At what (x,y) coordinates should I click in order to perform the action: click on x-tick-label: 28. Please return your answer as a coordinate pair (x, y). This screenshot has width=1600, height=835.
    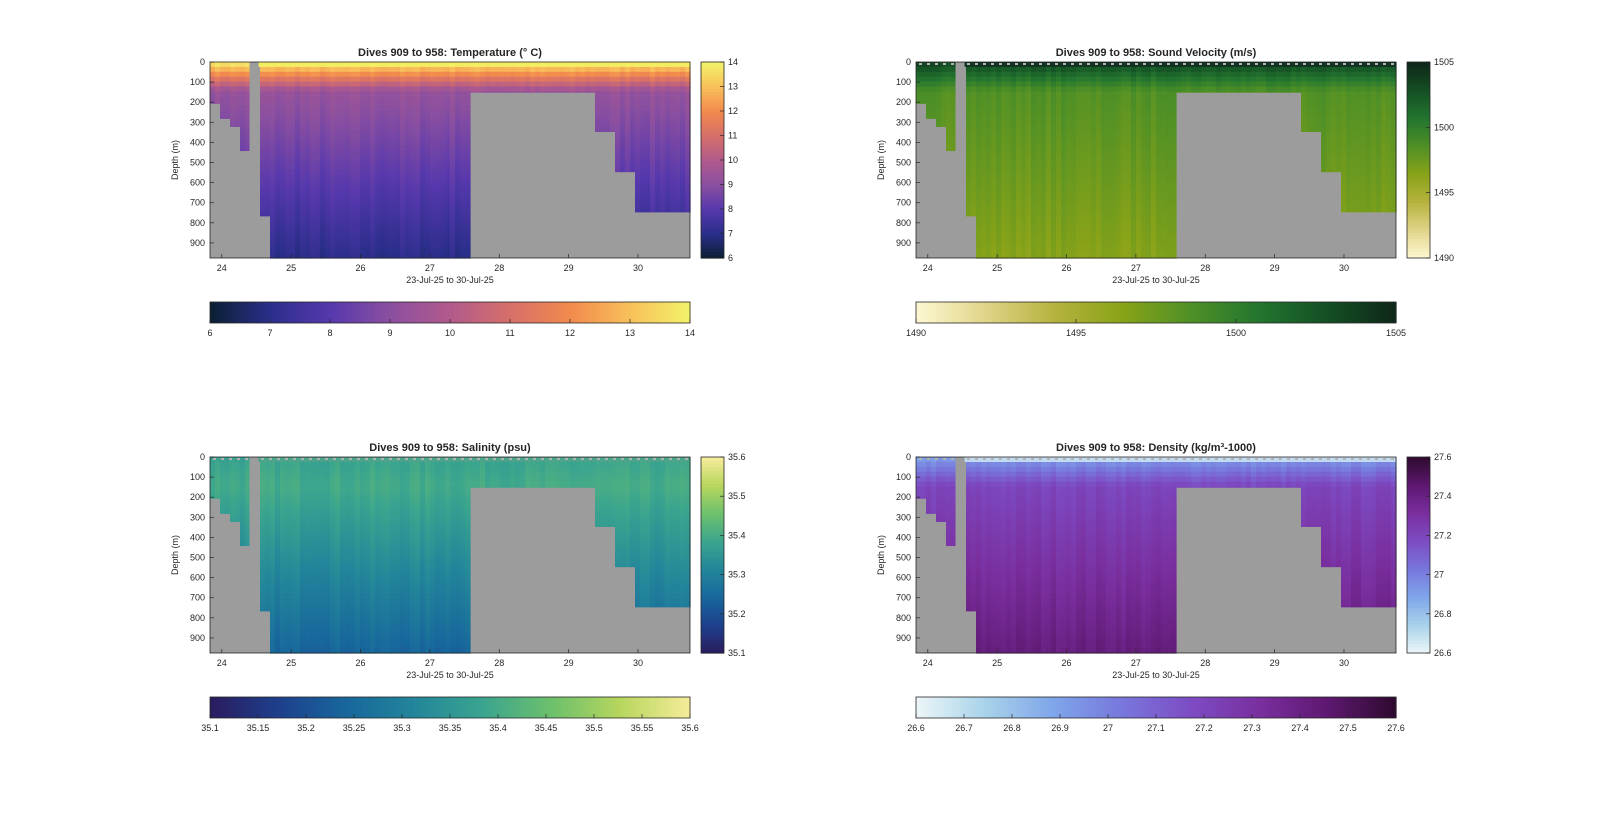
    Looking at the image, I should click on (499, 268).